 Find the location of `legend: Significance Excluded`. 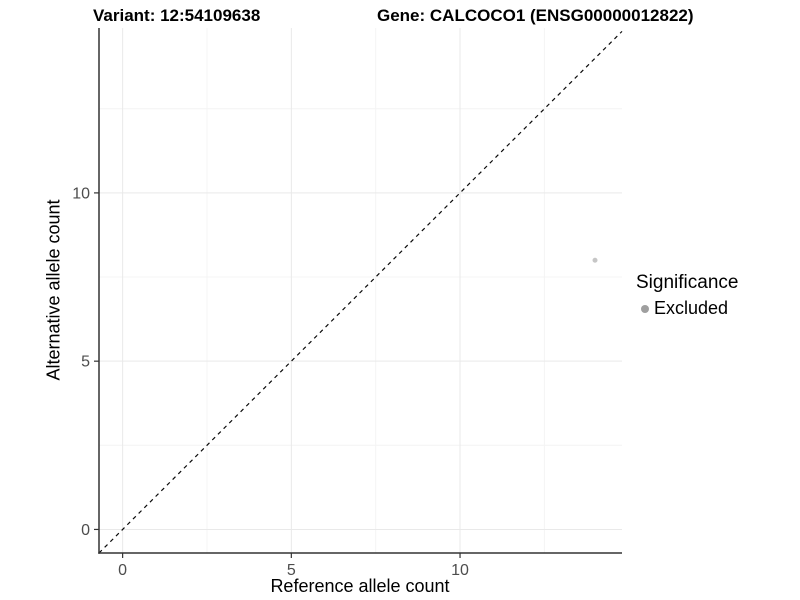

legend: Significance Excluded is located at coordinates (687, 295).